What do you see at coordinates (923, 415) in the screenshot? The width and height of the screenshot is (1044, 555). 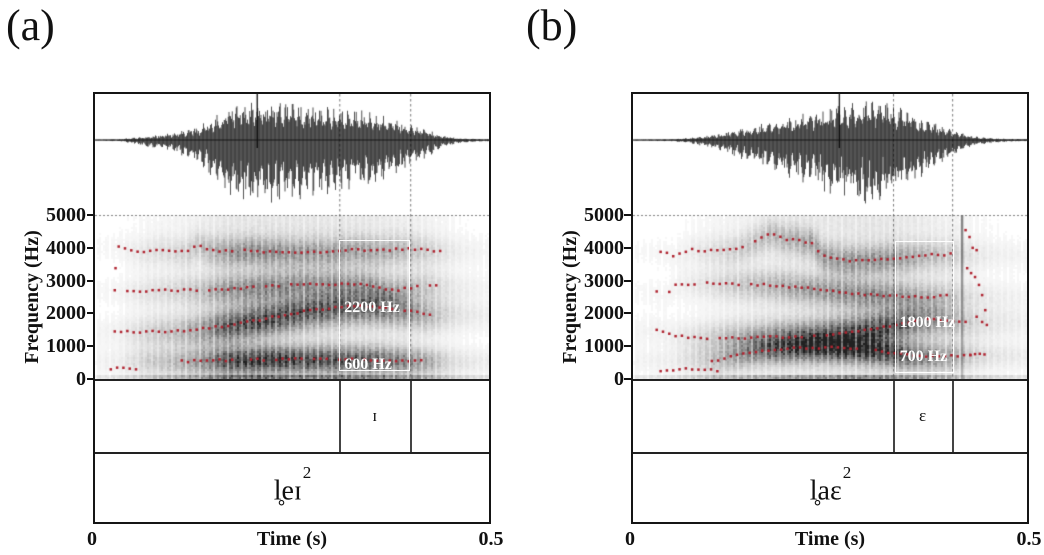 I see `segment-label-b: ɛ` at bounding box center [923, 415].